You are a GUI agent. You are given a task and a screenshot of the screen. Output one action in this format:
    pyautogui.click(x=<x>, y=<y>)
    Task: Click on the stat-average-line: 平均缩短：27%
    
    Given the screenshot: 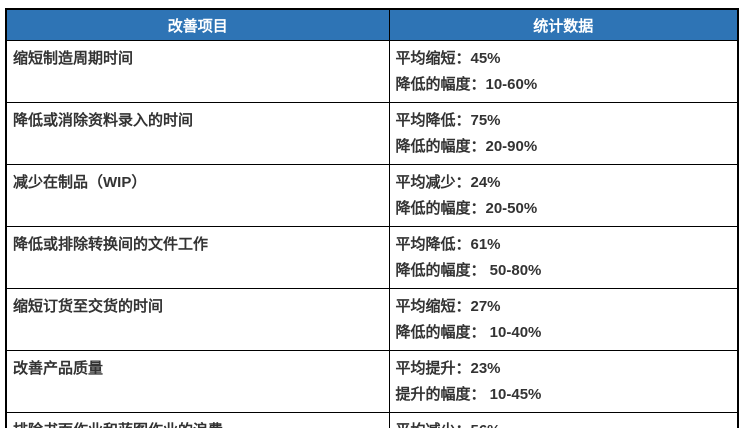 What is the action you would take?
    pyautogui.click(x=448, y=306)
    